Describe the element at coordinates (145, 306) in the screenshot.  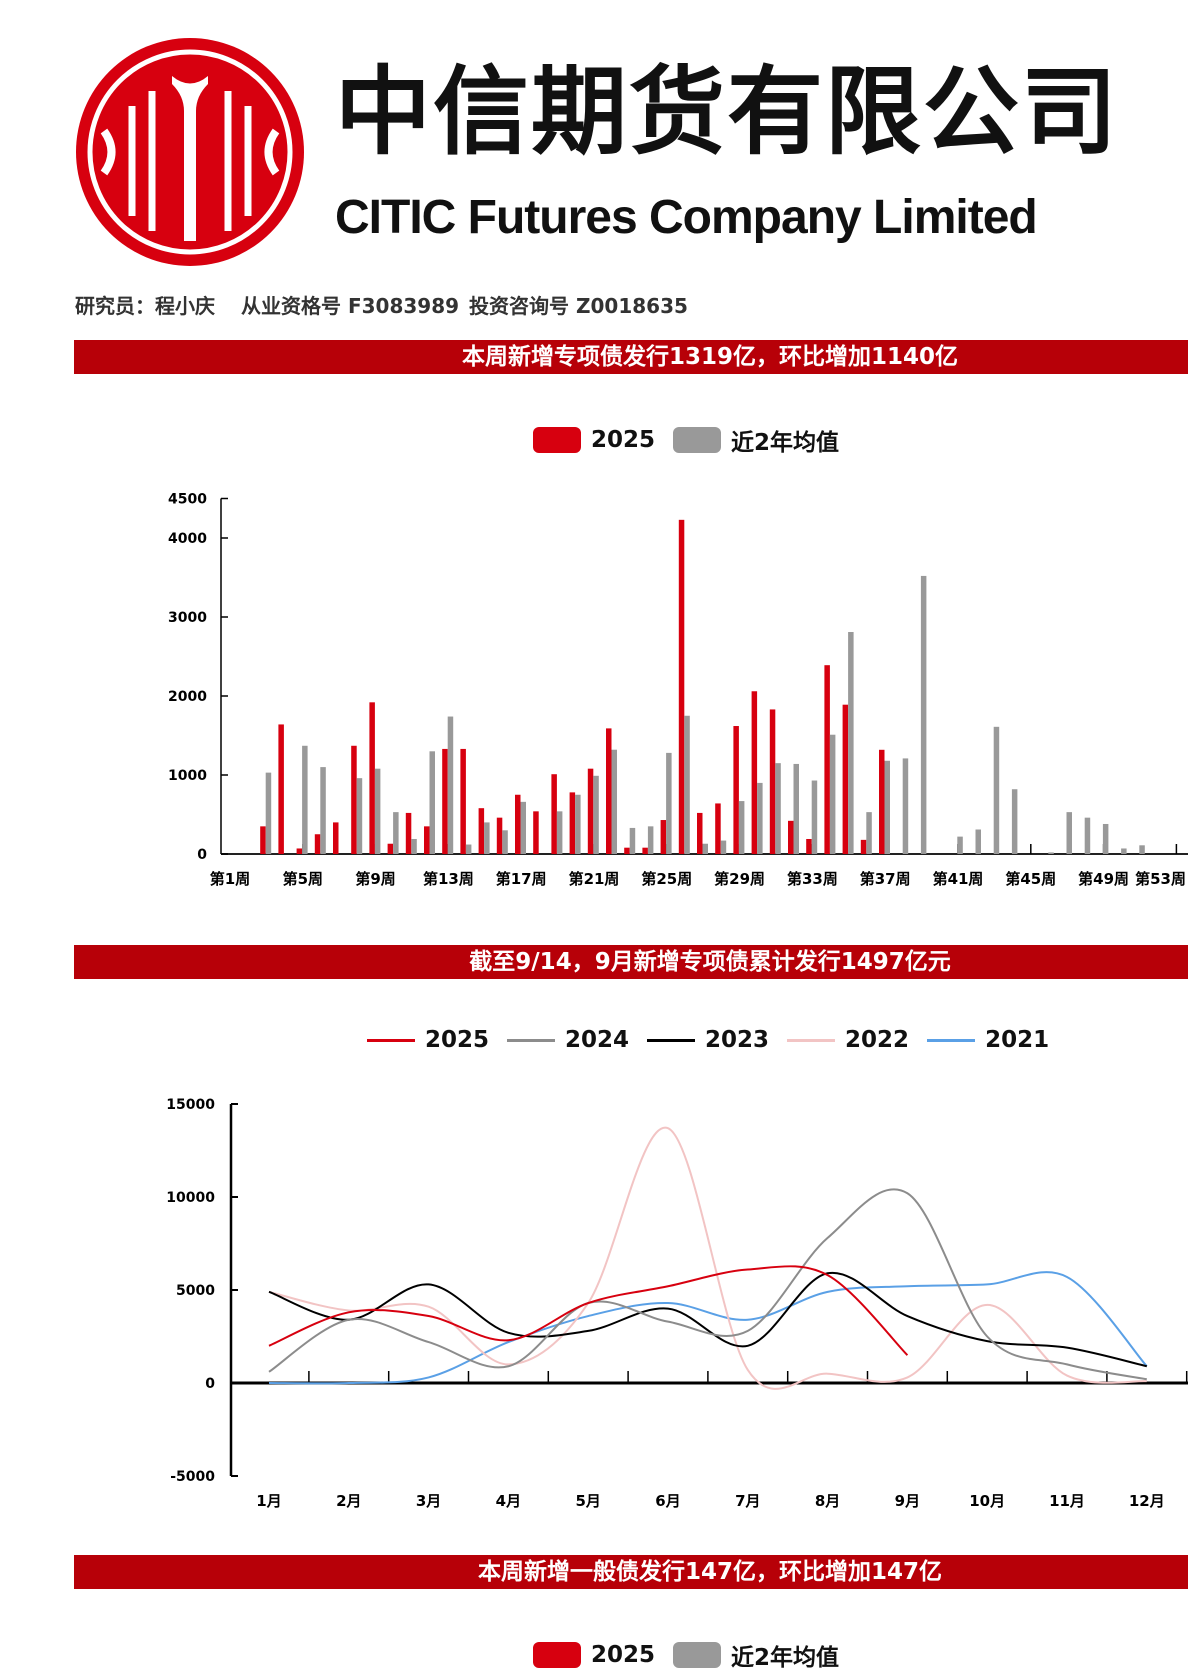
I see `researcher-name: 研究员：程小庆` at that location.